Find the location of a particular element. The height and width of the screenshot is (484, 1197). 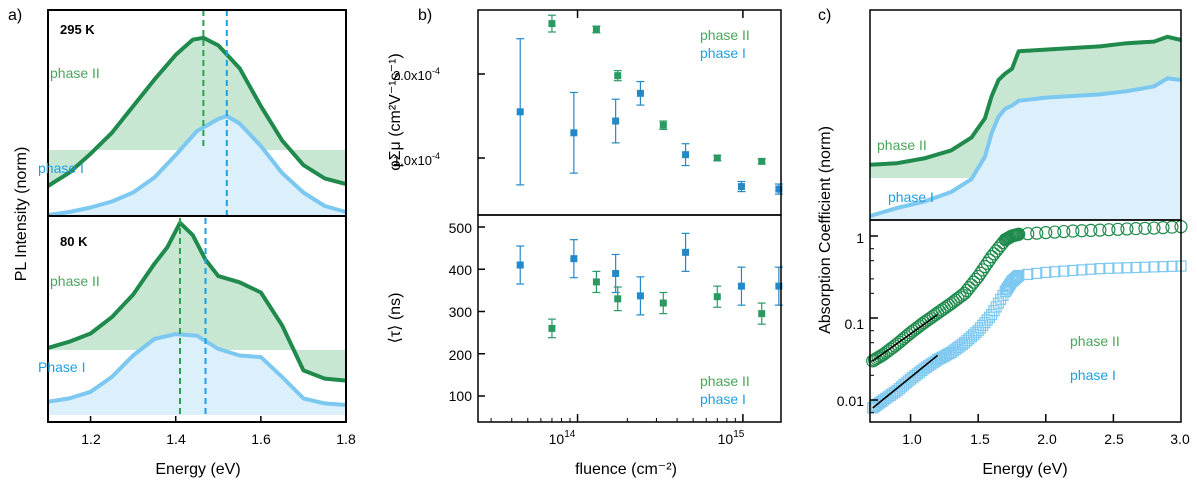

ytick-c-1: 1 is located at coordinates (860, 238).